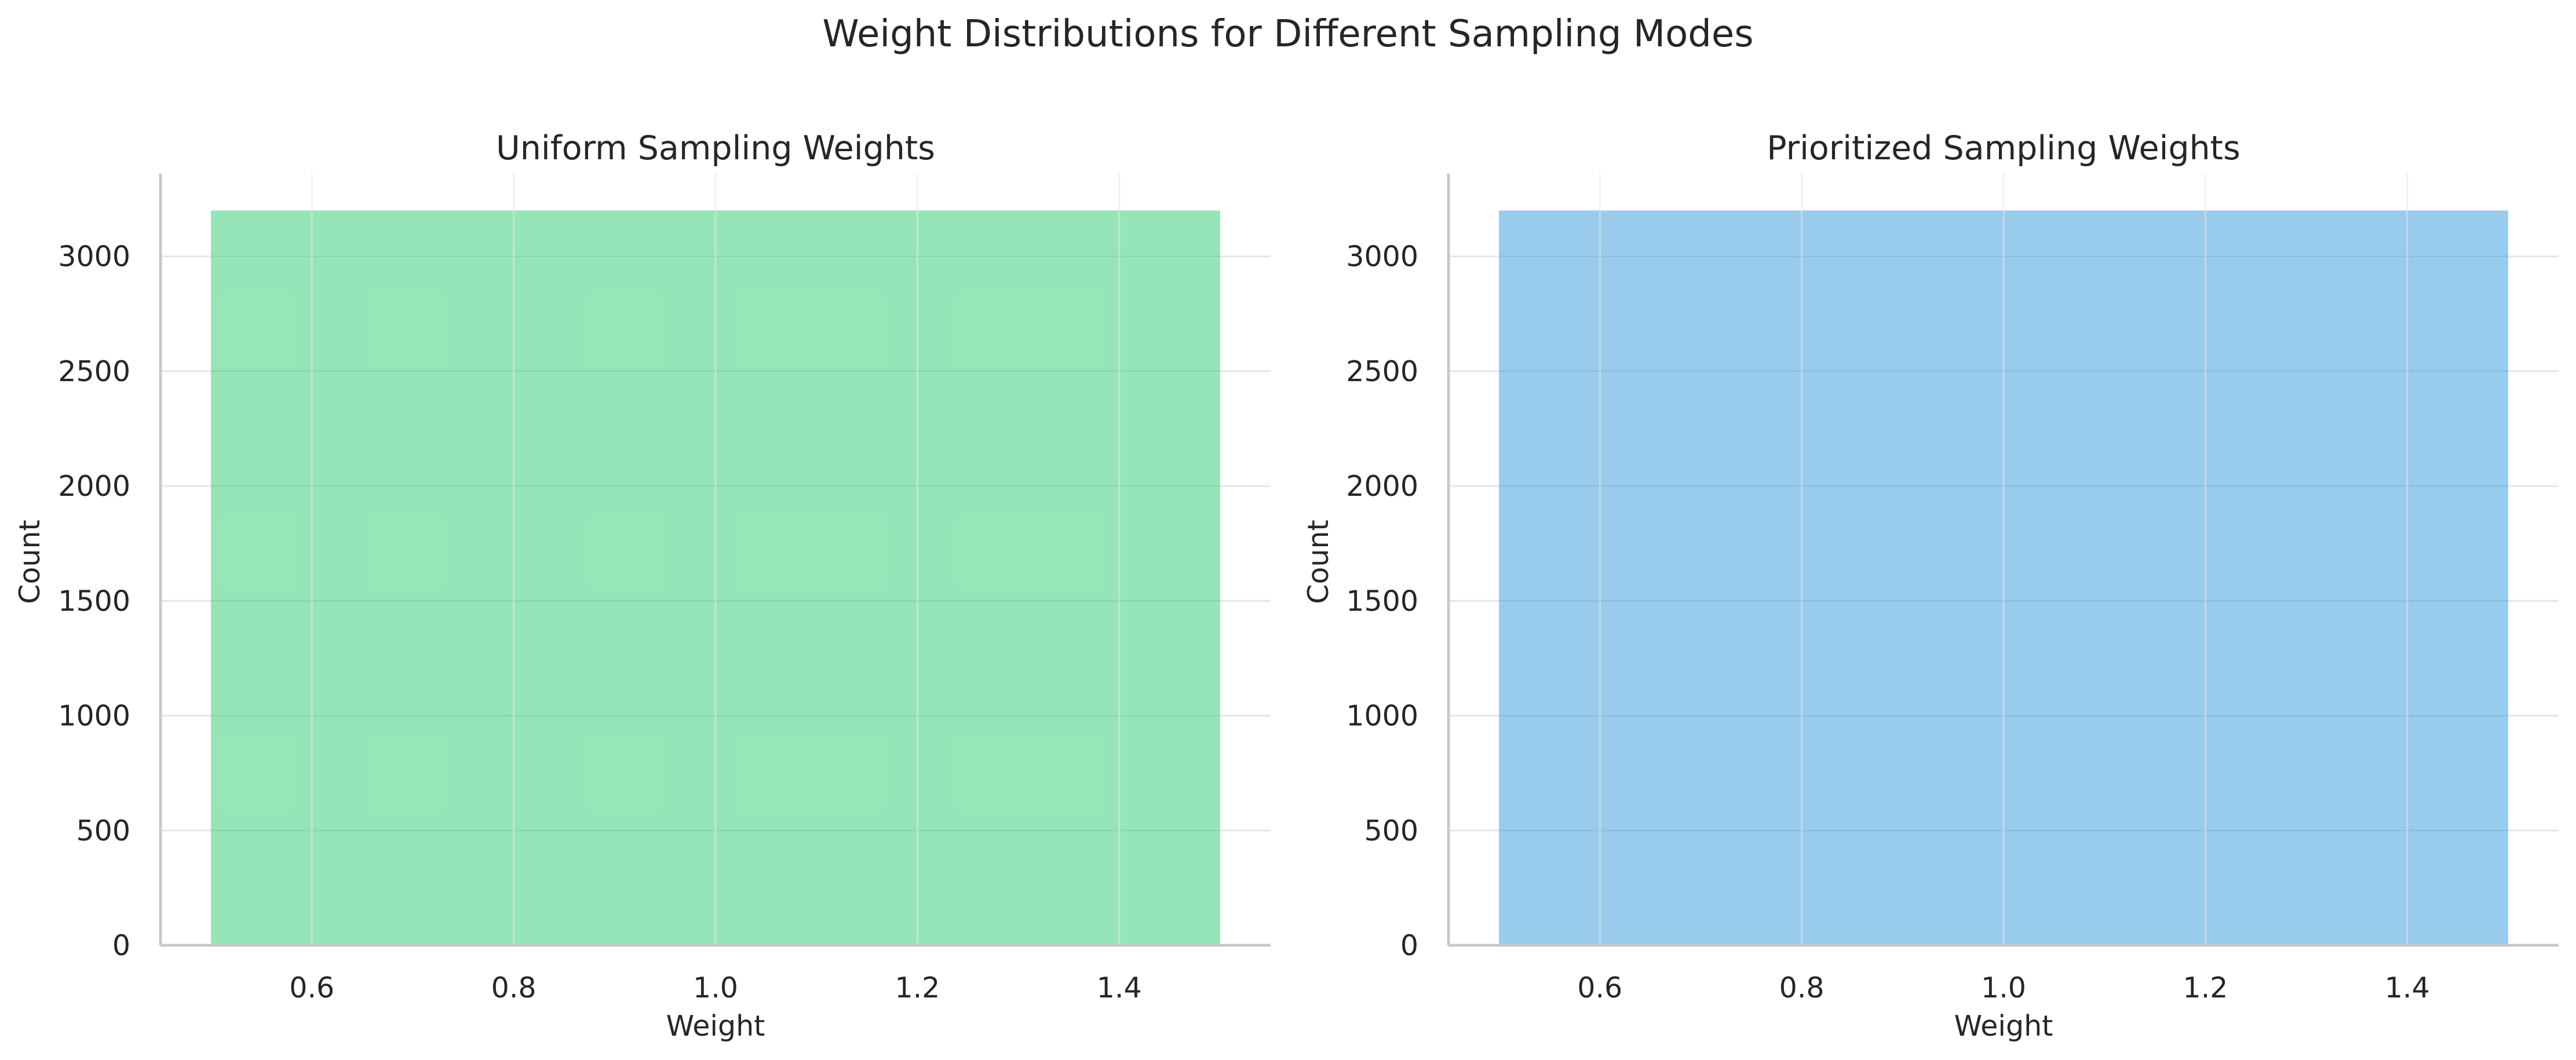  I want to click on chart-title: Uniform Sampling Weights, so click(715, 148).